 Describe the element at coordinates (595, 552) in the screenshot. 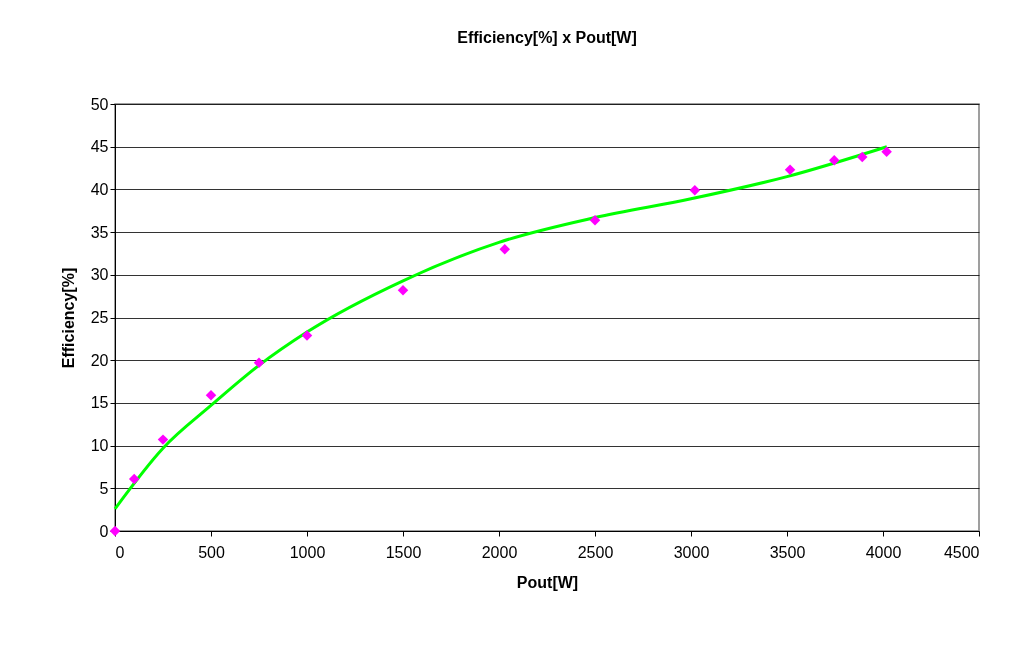

I see `x-tick-label: 2500` at that location.